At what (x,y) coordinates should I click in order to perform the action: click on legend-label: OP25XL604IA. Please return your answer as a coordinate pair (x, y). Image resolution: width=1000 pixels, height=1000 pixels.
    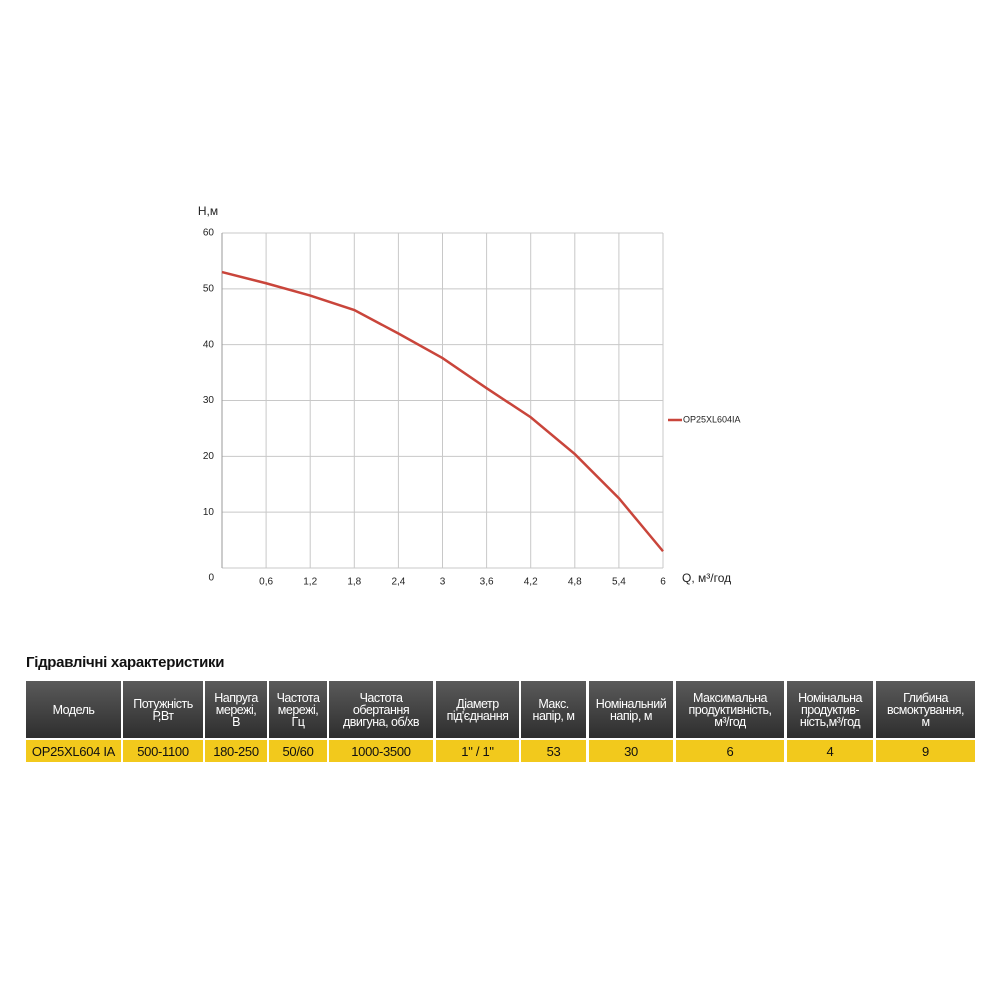
    Looking at the image, I should click on (712, 419).